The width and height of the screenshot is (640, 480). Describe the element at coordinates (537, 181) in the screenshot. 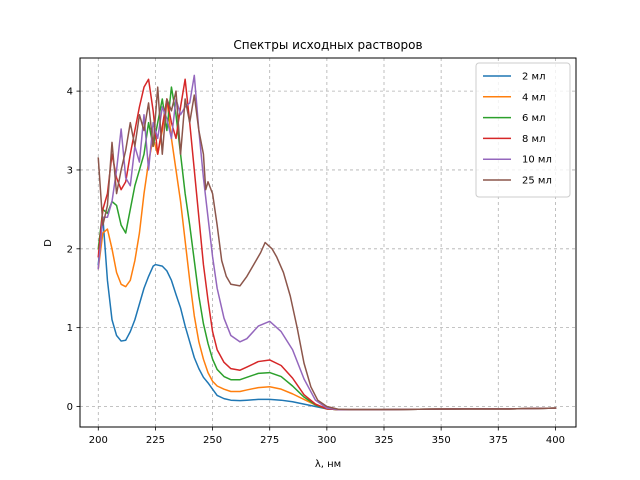

I see `legend-label-5: 25 мл` at that location.